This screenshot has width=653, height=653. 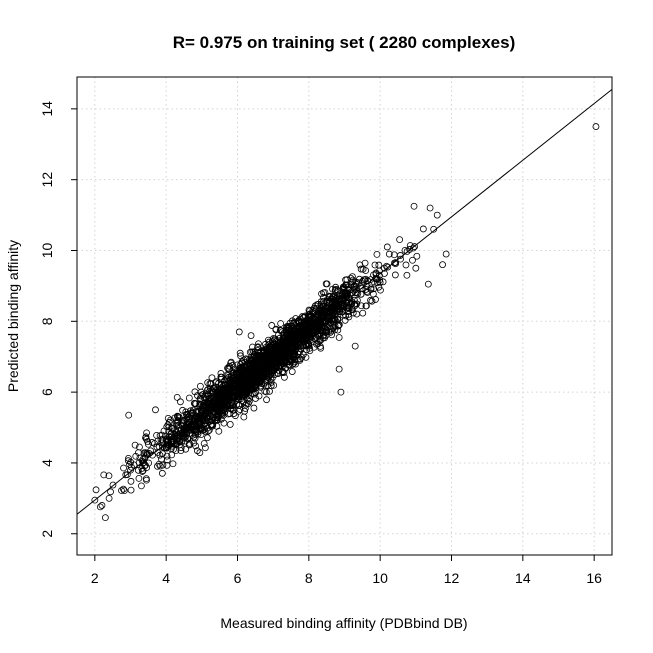 I want to click on y-tick-label: 12, so click(x=47, y=180).